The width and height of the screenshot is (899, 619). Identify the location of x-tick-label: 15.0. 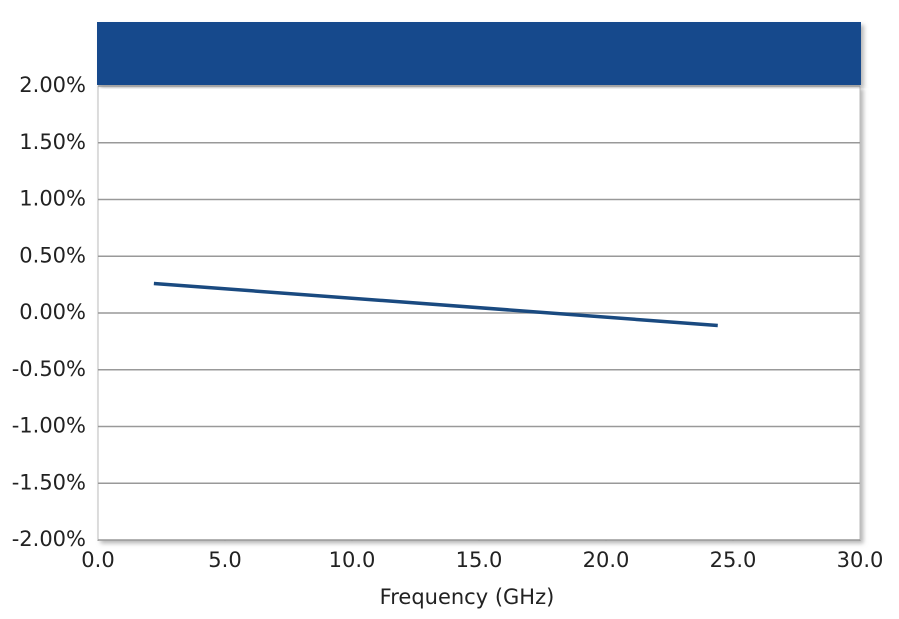
(479, 560).